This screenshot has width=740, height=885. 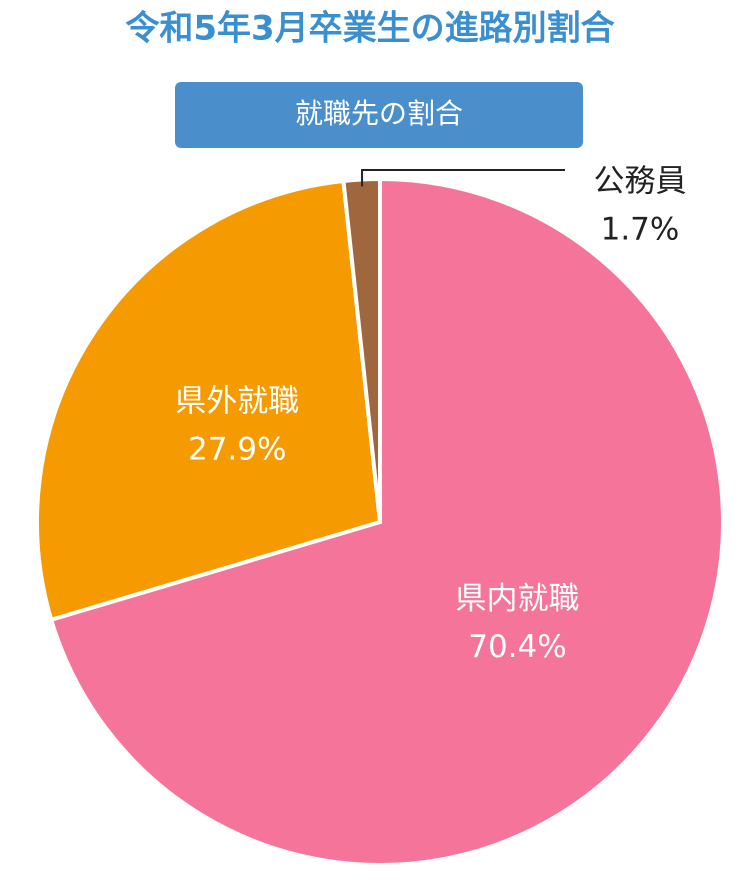 I want to click on slice-label: 公務員, so click(x=640, y=182).